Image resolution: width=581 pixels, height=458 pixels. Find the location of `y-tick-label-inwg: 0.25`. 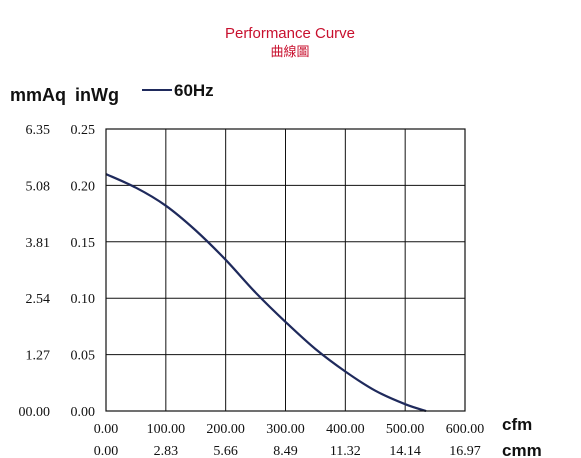

y-tick-label-inwg: 0.25 is located at coordinates (83, 130).